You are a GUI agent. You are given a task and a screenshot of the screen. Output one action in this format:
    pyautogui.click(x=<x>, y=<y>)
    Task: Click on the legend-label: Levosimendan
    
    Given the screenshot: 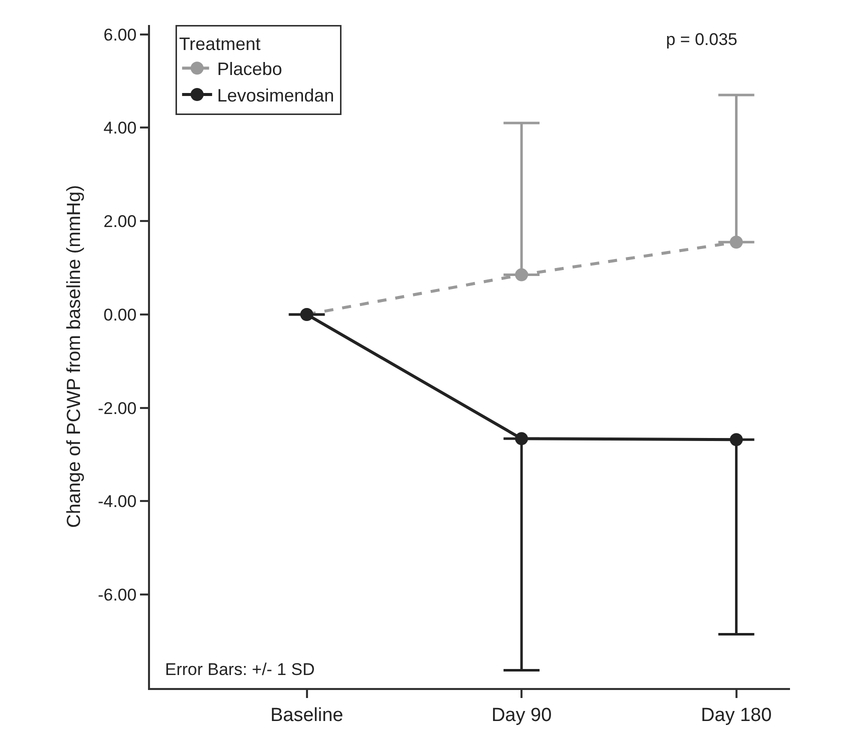 What is the action you would take?
    pyautogui.click(x=275, y=96)
    